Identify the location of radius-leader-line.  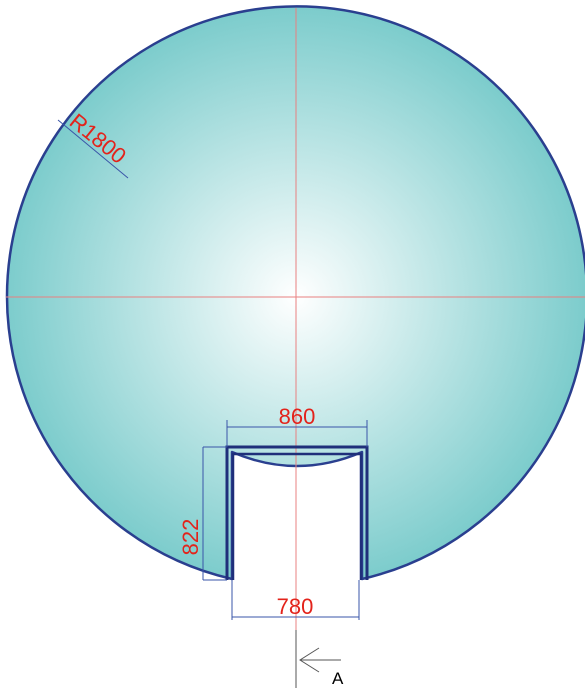
(93, 149).